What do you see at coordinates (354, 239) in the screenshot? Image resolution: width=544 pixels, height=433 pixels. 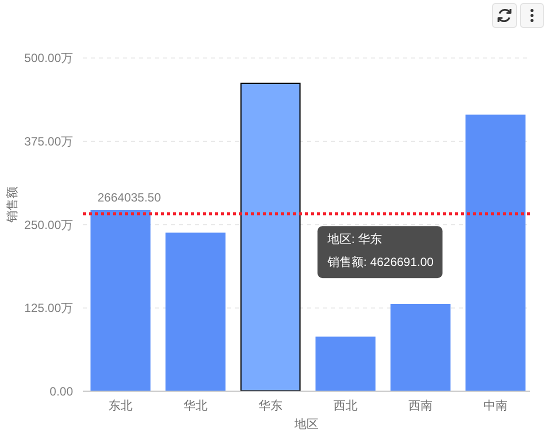 I see `annotation: 地区: 华东` at bounding box center [354, 239].